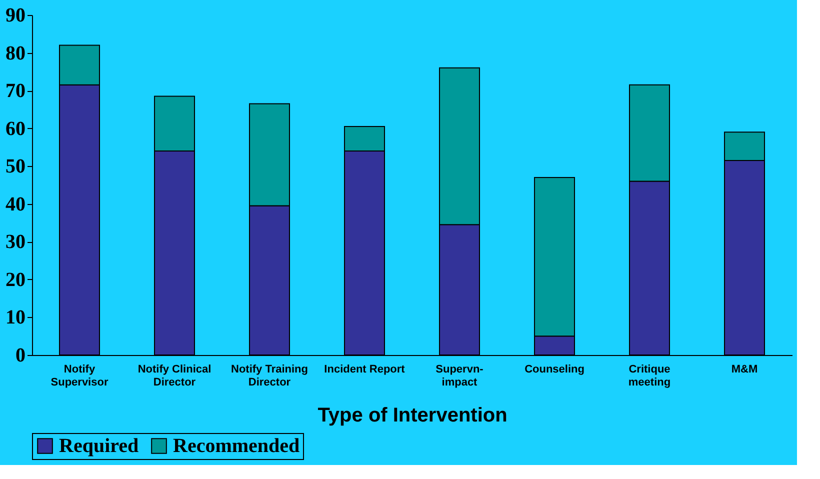 Image resolution: width=820 pixels, height=479 pixels. What do you see at coordinates (21, 355) in the screenshot?
I see `y-tick-label: 0` at bounding box center [21, 355].